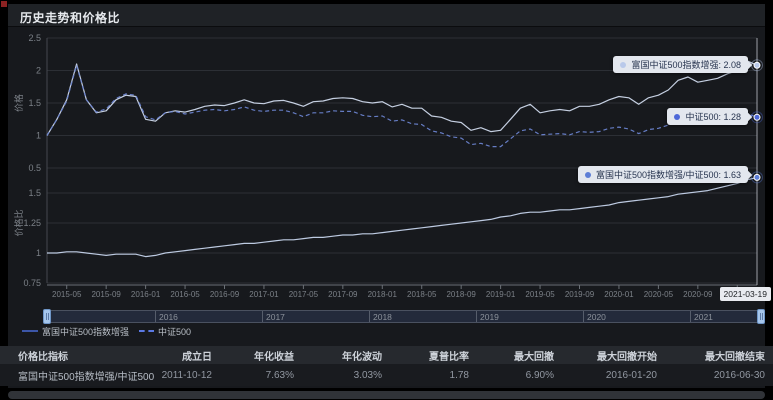  I want to click on col-header-ratio-indicator: 价格比指标, so click(80, 355).